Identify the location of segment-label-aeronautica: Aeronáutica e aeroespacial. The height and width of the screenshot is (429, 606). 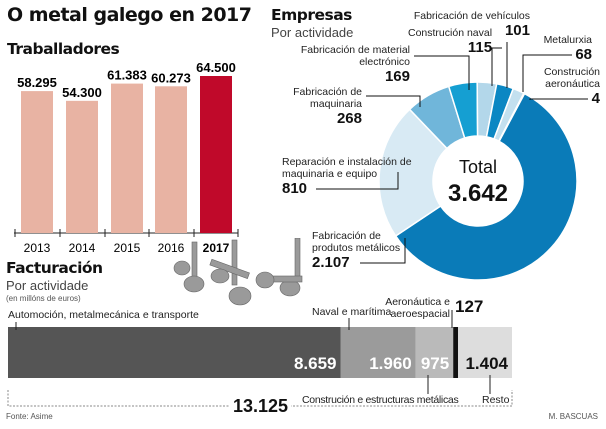
(417, 308).